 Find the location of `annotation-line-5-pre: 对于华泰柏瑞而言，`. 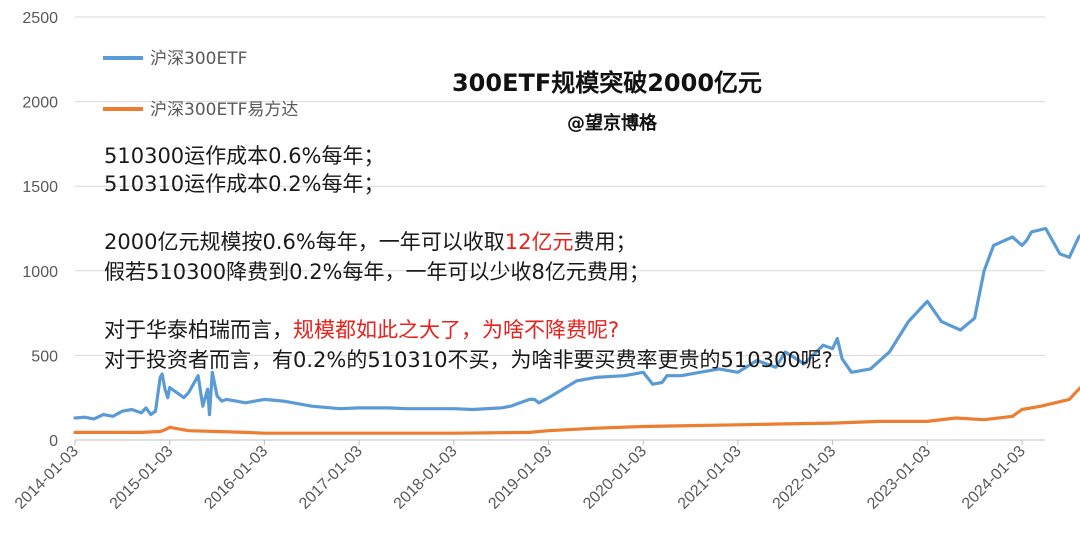

annotation-line-5-pre: 对于华泰柏瑞而言， is located at coordinates (198, 330).